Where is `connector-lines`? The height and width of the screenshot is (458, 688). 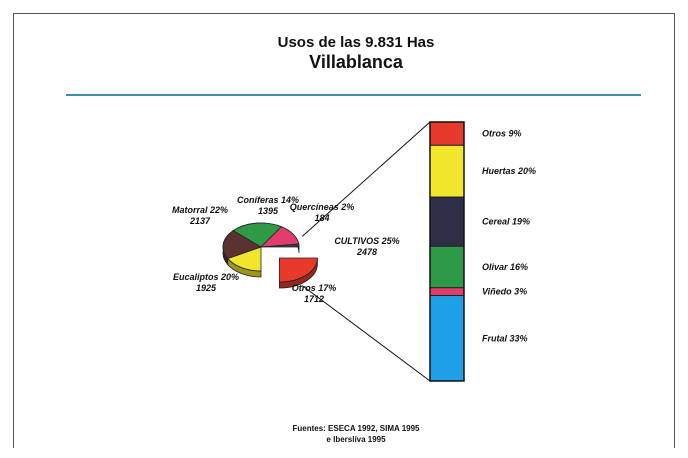
connector-lines is located at coordinates (366, 251).